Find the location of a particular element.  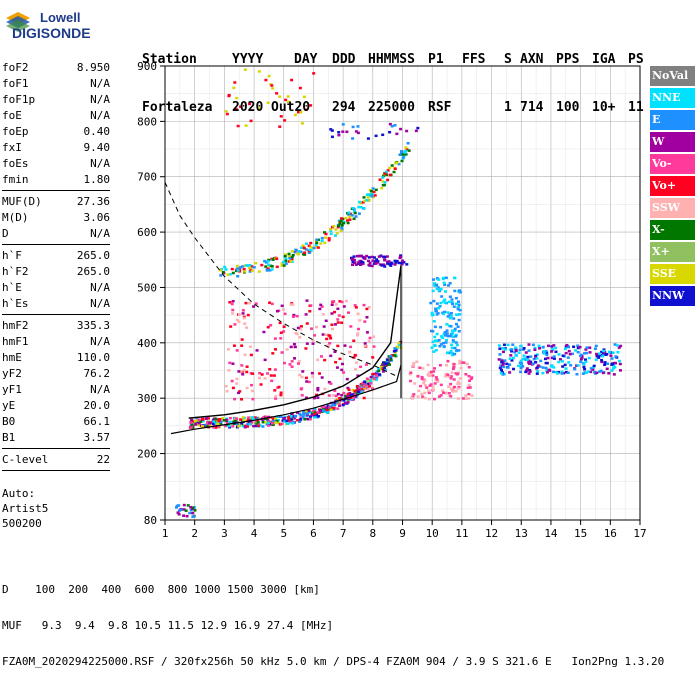

param-name: foEp is located at coordinates (15, 131).